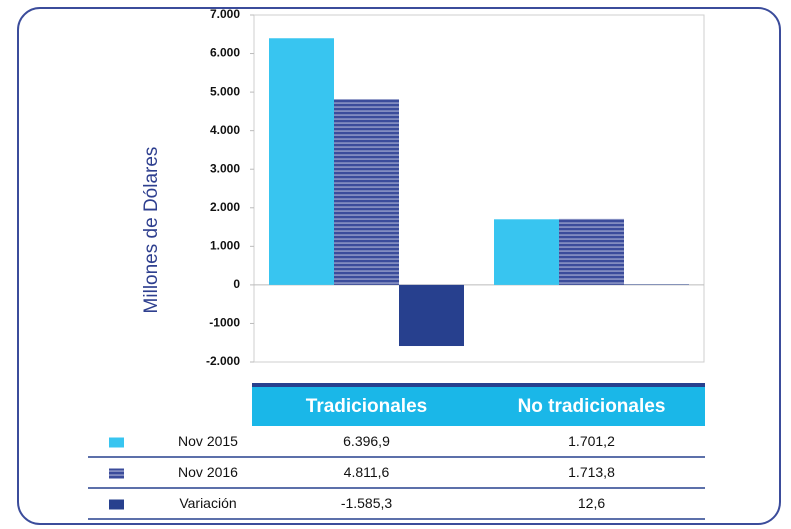 The height and width of the screenshot is (529, 791). What do you see at coordinates (225, 168) in the screenshot?
I see `y-tick-label: 3.000` at bounding box center [225, 168].